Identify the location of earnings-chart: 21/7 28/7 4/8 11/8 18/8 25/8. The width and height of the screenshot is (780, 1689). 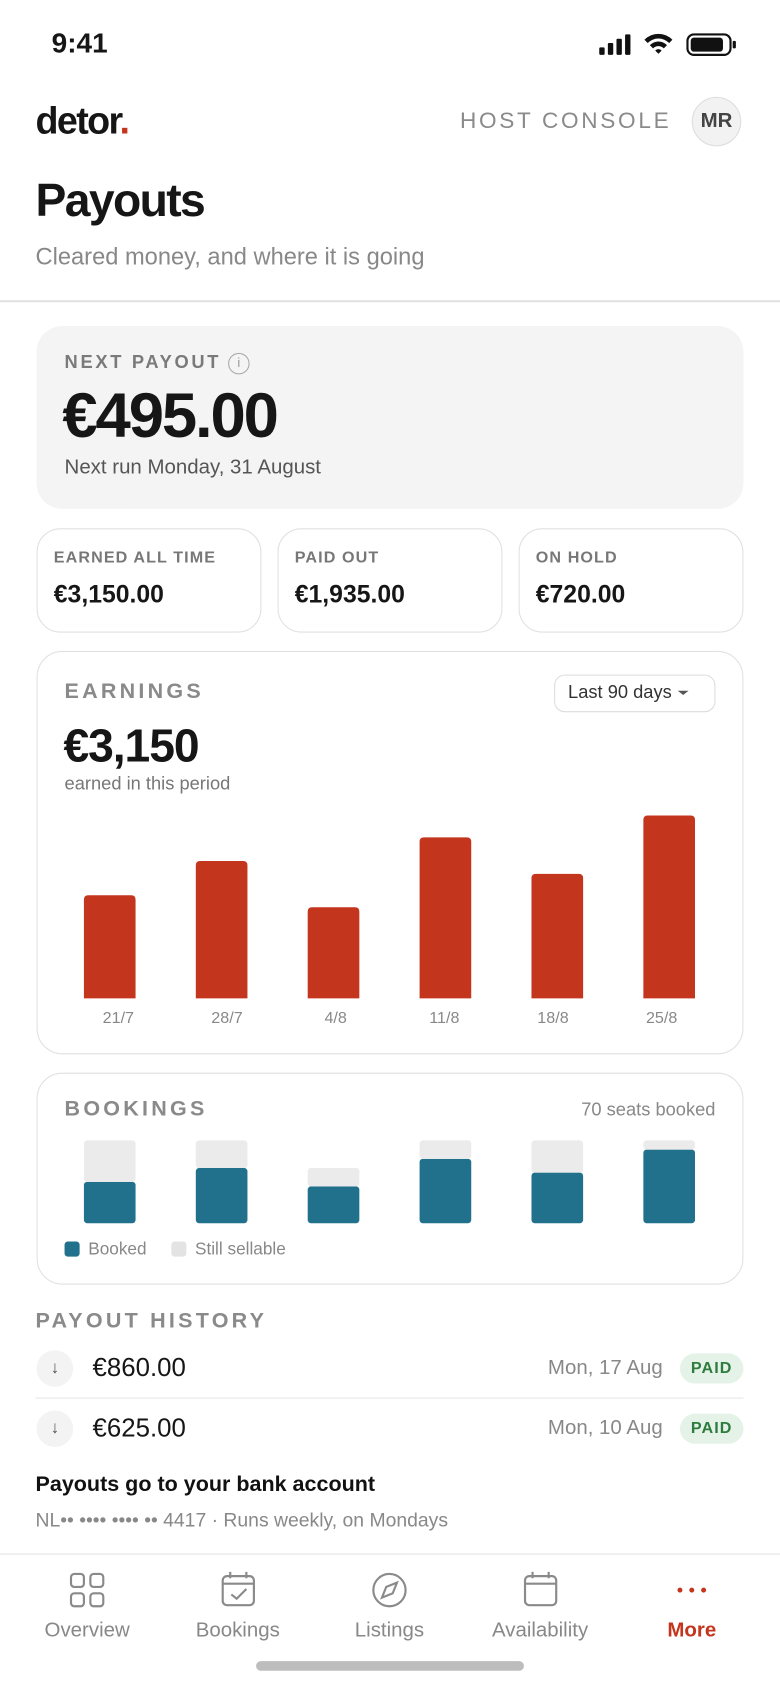
(389, 921).